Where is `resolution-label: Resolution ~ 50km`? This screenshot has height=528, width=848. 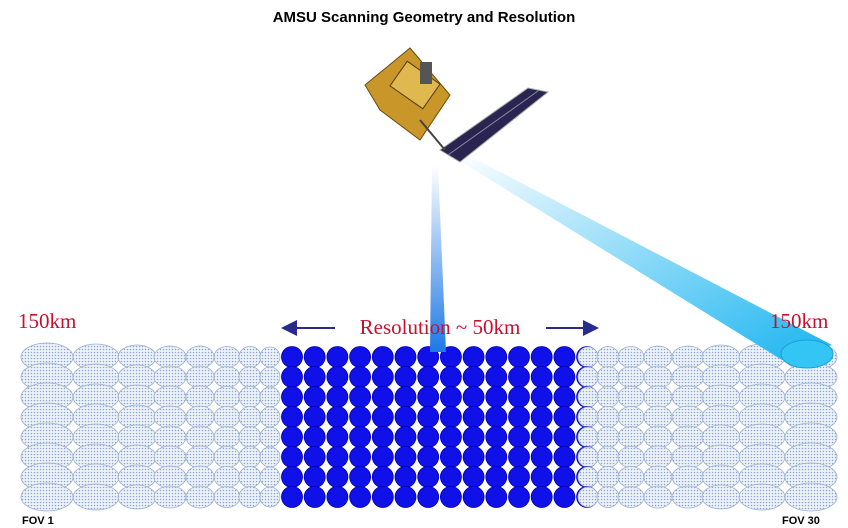
resolution-label: Resolution ~ 50km is located at coordinates (440, 327).